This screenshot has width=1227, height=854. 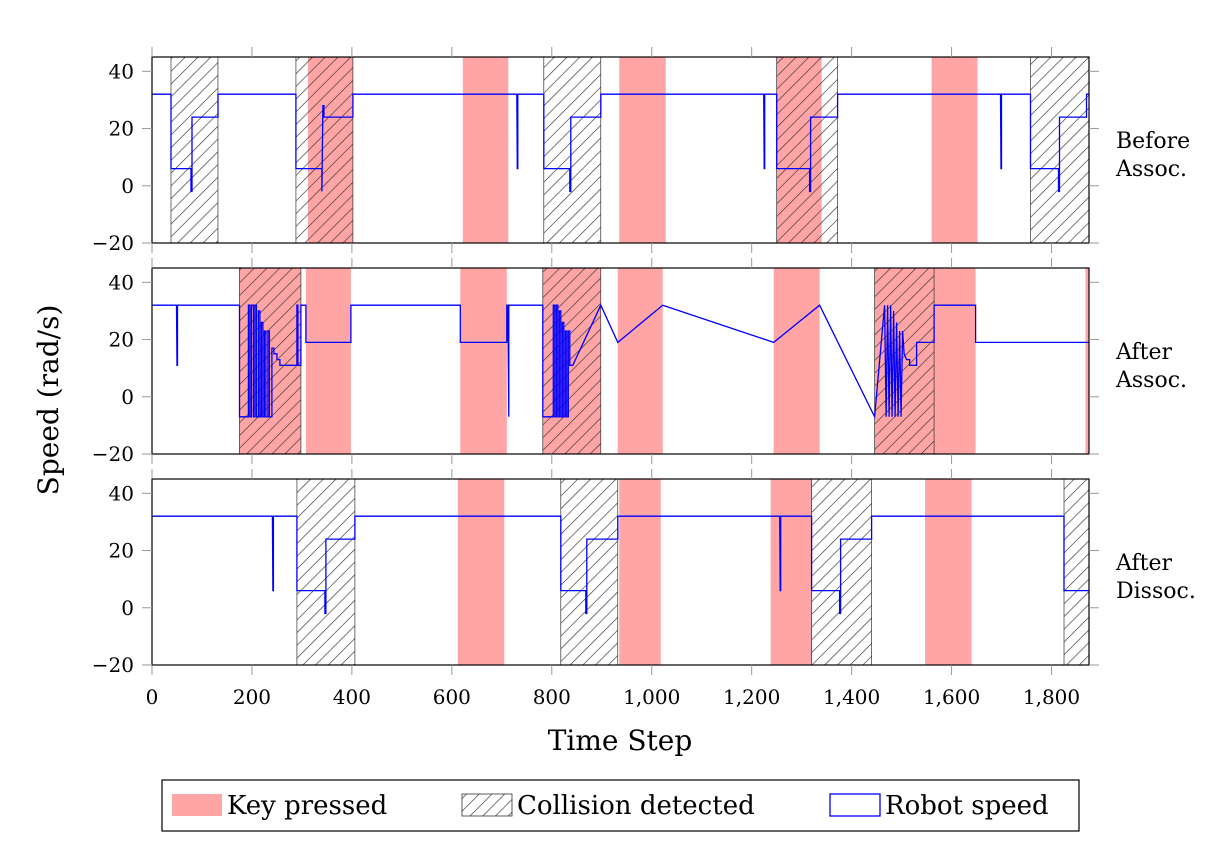 I want to click on x-tick-label: 0, so click(x=152, y=697).